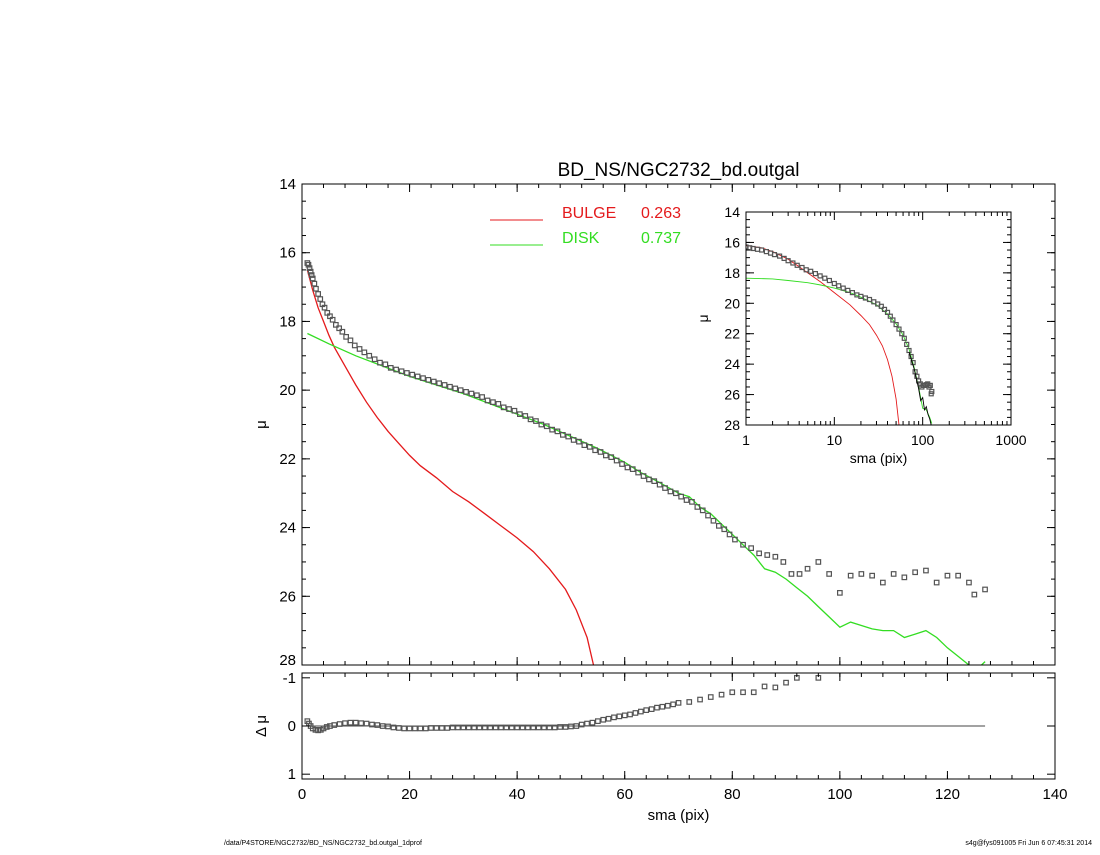 Image resolution: width=1100 pixels, height=855 pixels. I want to click on residual-xtick-label: 140, so click(1054, 794).